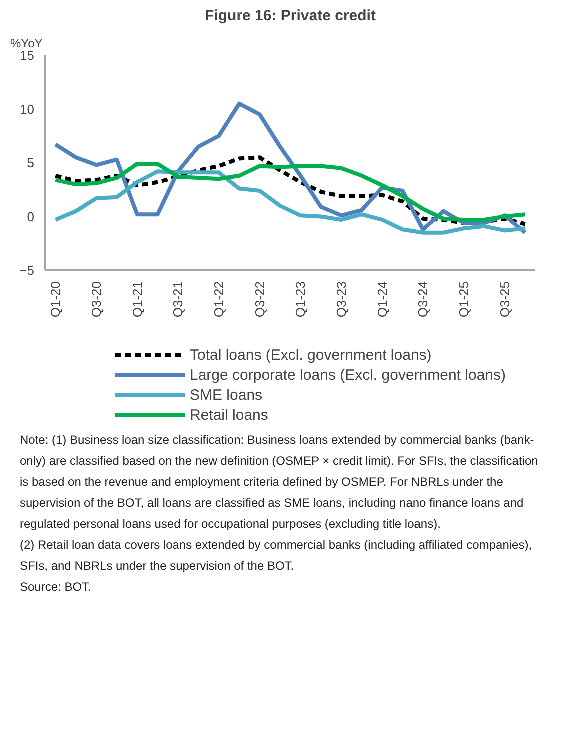 Image resolution: width=566 pixels, height=756 pixels. What do you see at coordinates (27, 55) in the screenshot?
I see `y-tick-label: 15` at bounding box center [27, 55].